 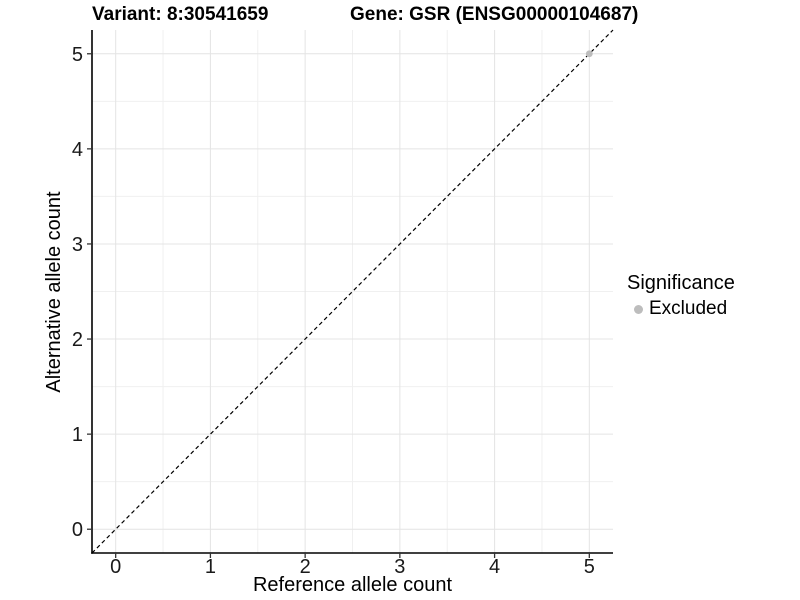 What do you see at coordinates (77, 245) in the screenshot?
I see `y-tick-label: 3` at bounding box center [77, 245].